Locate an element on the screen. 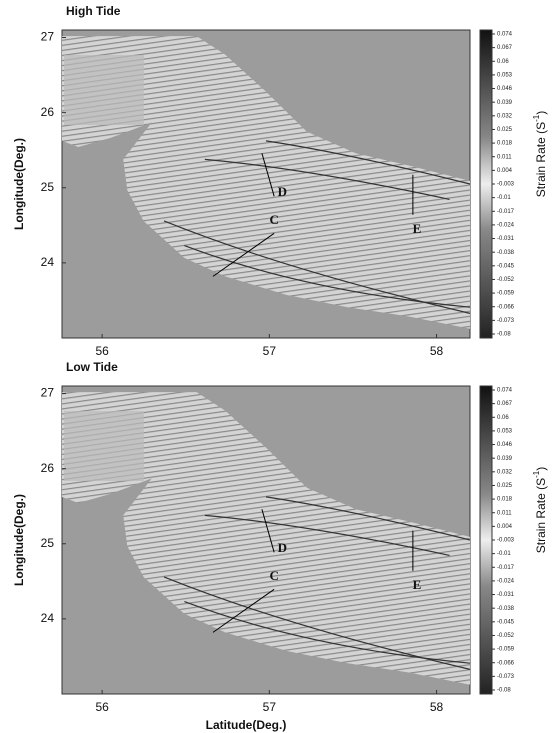 This screenshot has width=555, height=733. x-axis-label: Latitude(Deg.) is located at coordinates (246, 725).